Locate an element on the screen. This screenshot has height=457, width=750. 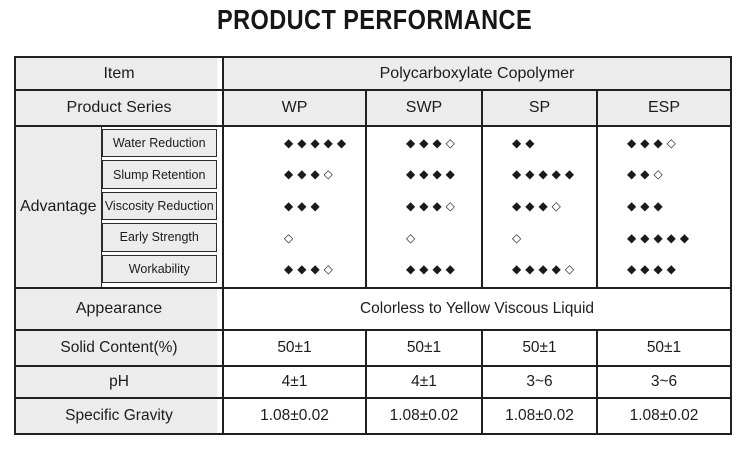
solid-content-wp-cell: 50±1 is located at coordinates (294, 348).